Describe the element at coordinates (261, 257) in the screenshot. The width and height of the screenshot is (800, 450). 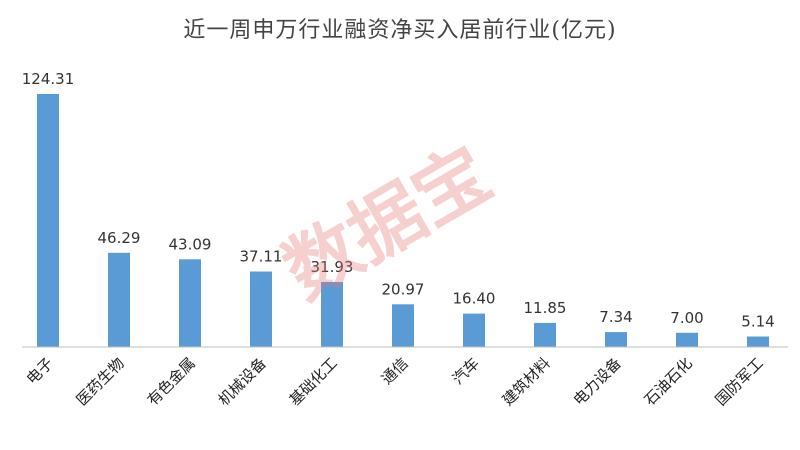
I see `value-label-3: 37.11` at that location.